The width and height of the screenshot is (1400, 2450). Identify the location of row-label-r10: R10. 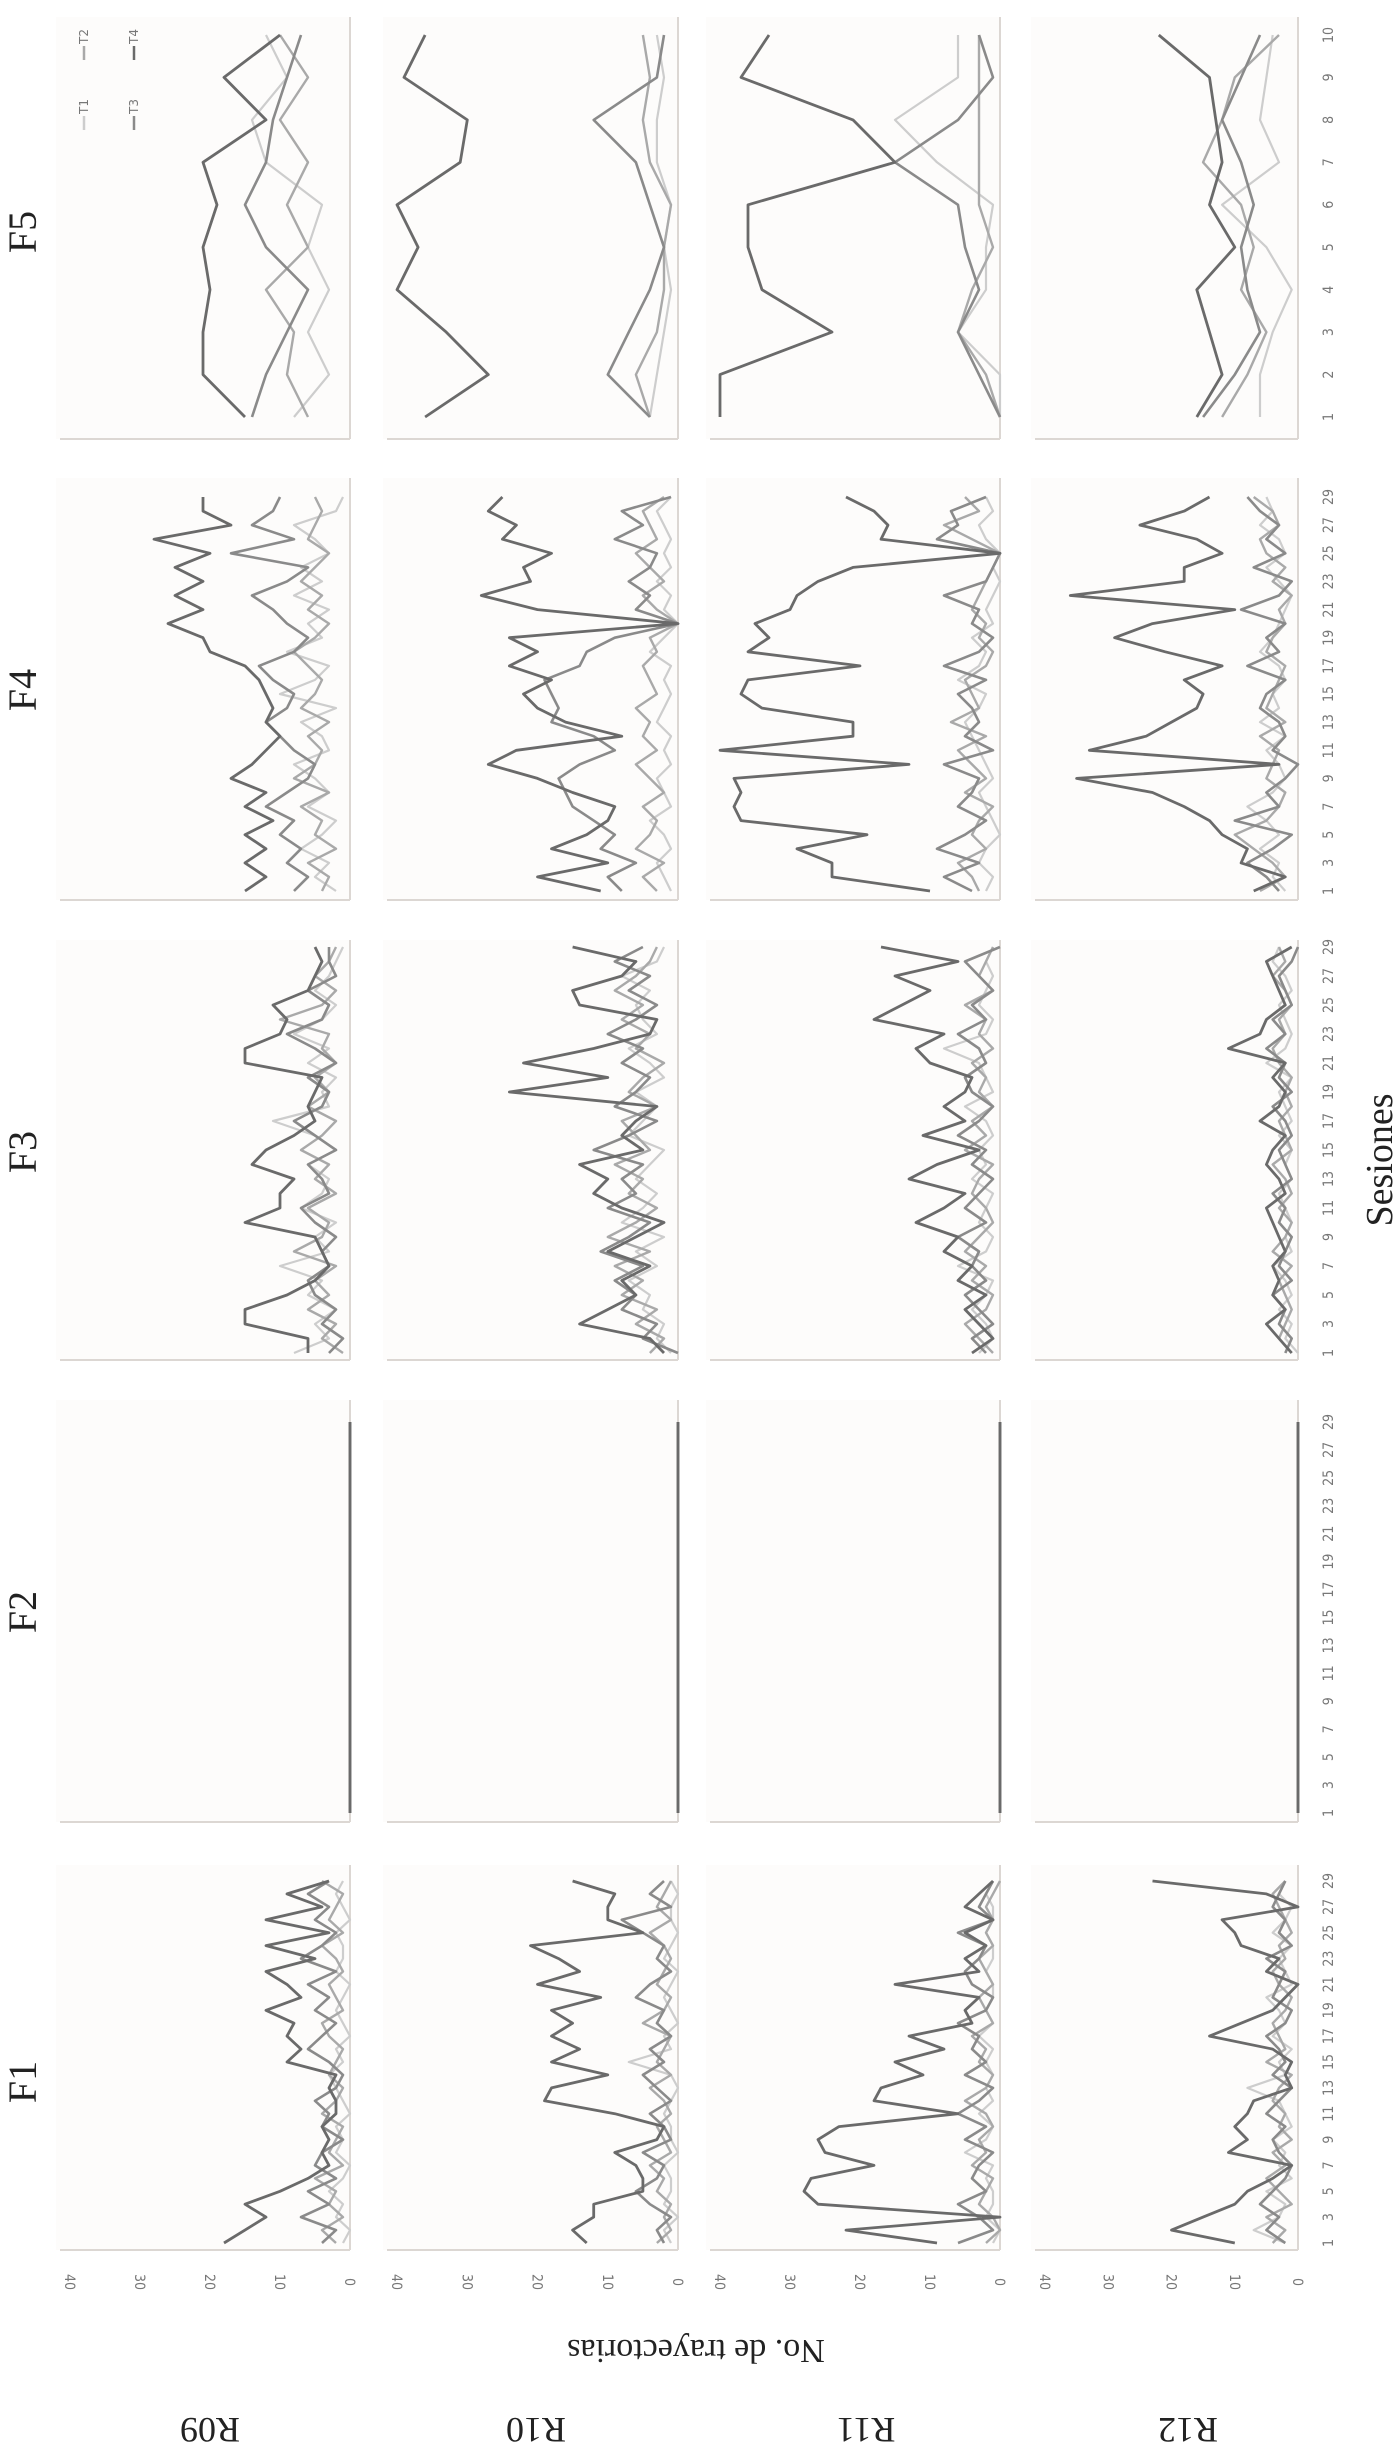
(536, 2430).